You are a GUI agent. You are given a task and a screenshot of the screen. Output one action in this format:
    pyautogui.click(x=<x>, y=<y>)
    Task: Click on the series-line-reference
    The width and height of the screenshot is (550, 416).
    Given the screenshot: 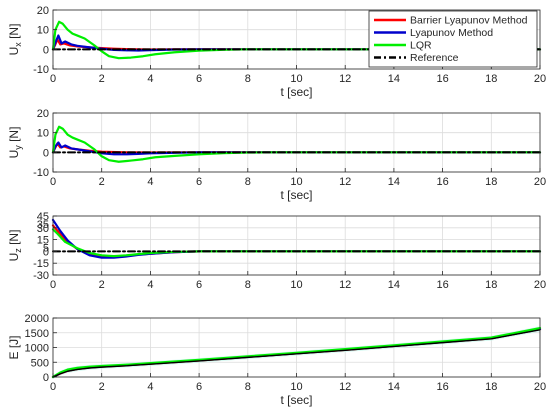 What is the action you would take?
    pyautogui.click(x=296, y=353)
    